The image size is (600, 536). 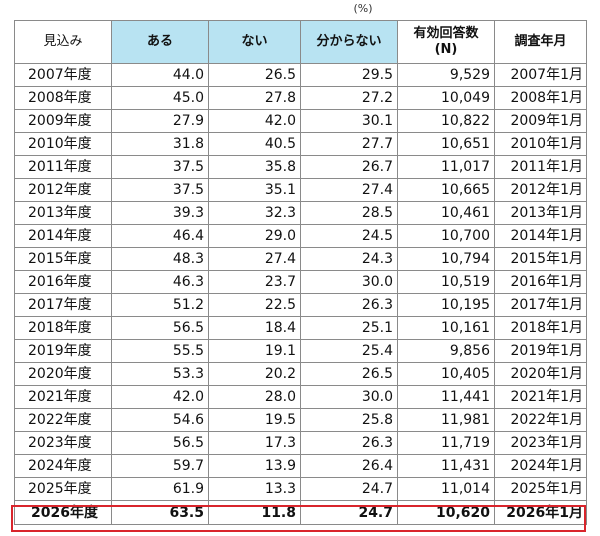 What do you see at coordinates (254, 236) in the screenshot?
I see `cell-no: 29.0` at bounding box center [254, 236].